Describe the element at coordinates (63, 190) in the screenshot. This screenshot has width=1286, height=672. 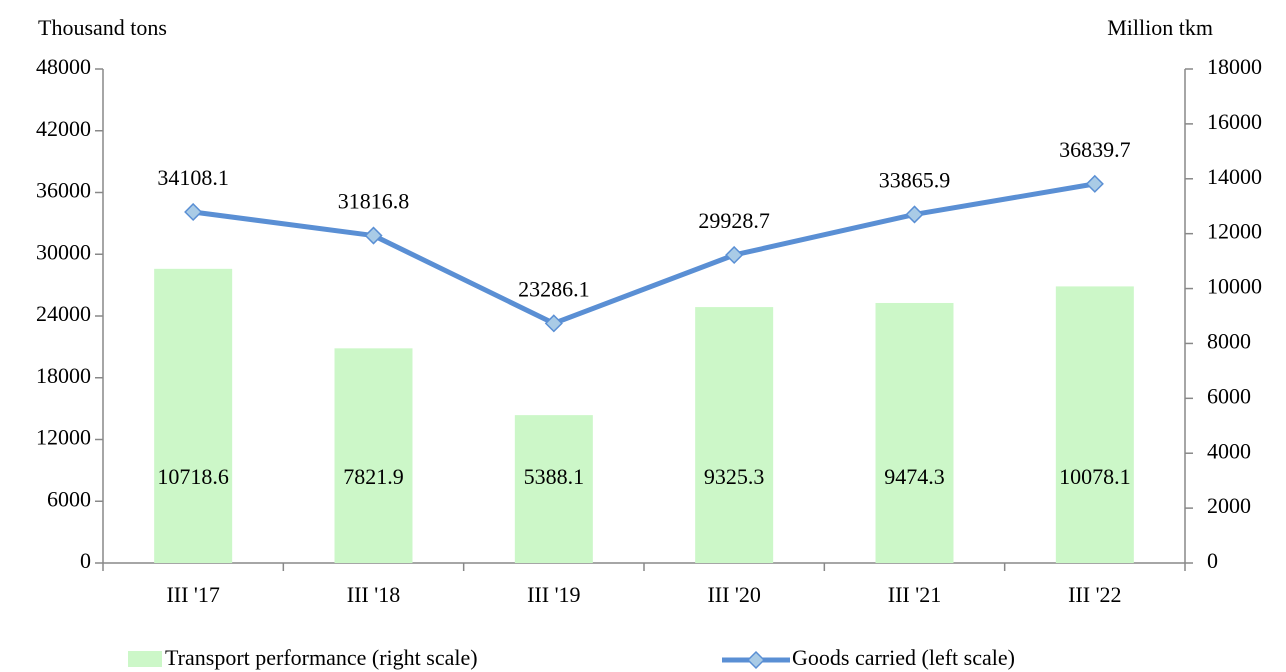
I see `y-tick-label: 36000` at that location.